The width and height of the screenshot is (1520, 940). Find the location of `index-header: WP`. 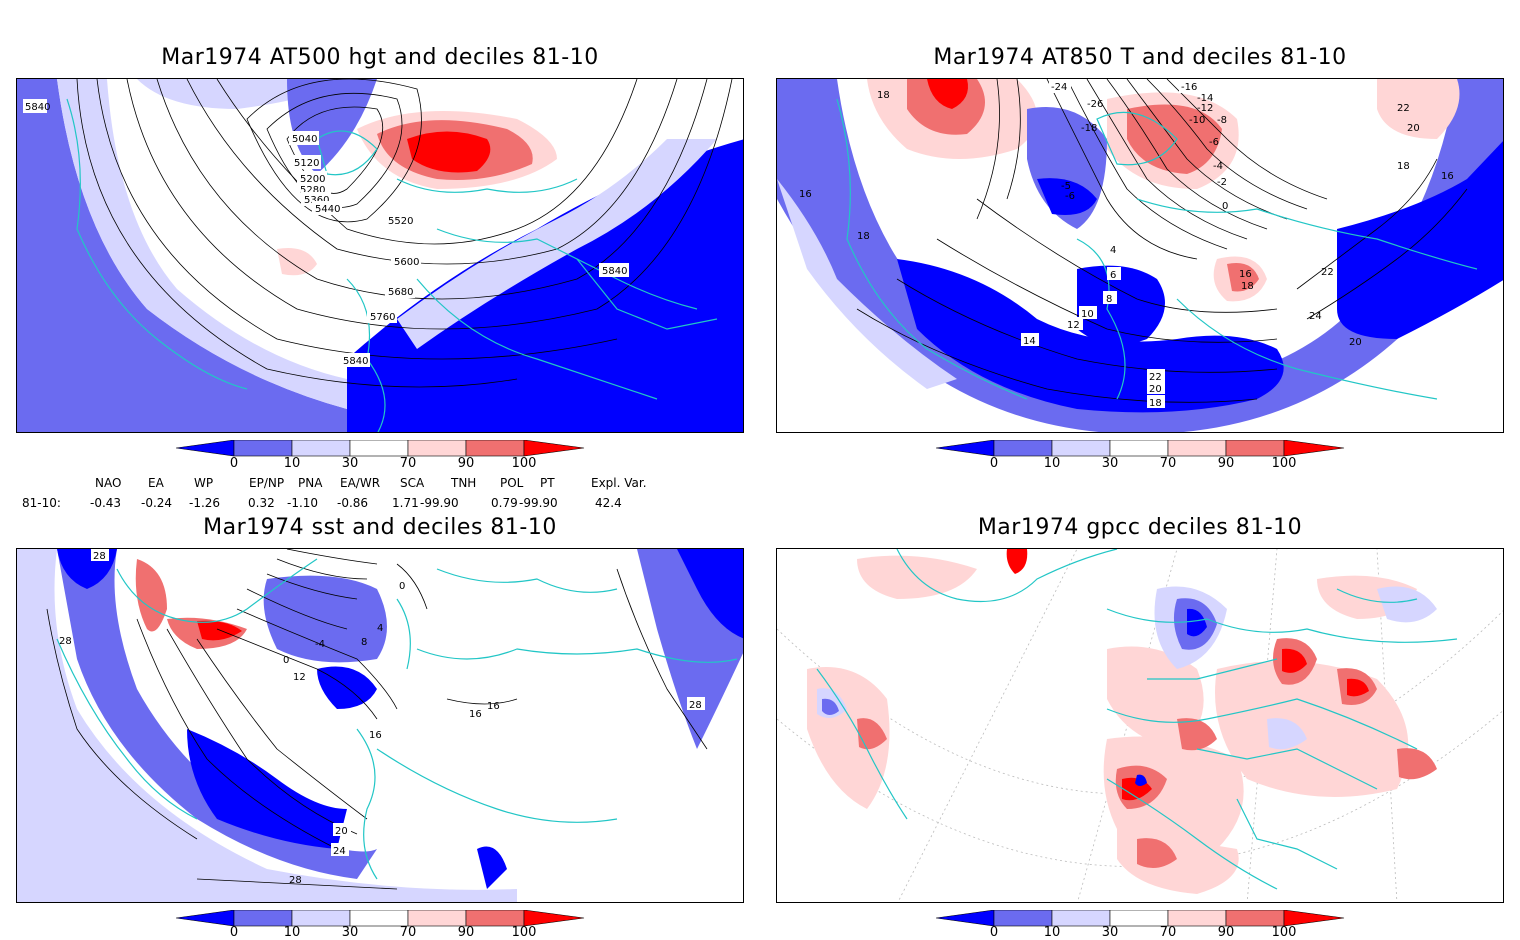

index-header: WP is located at coordinates (204, 483).